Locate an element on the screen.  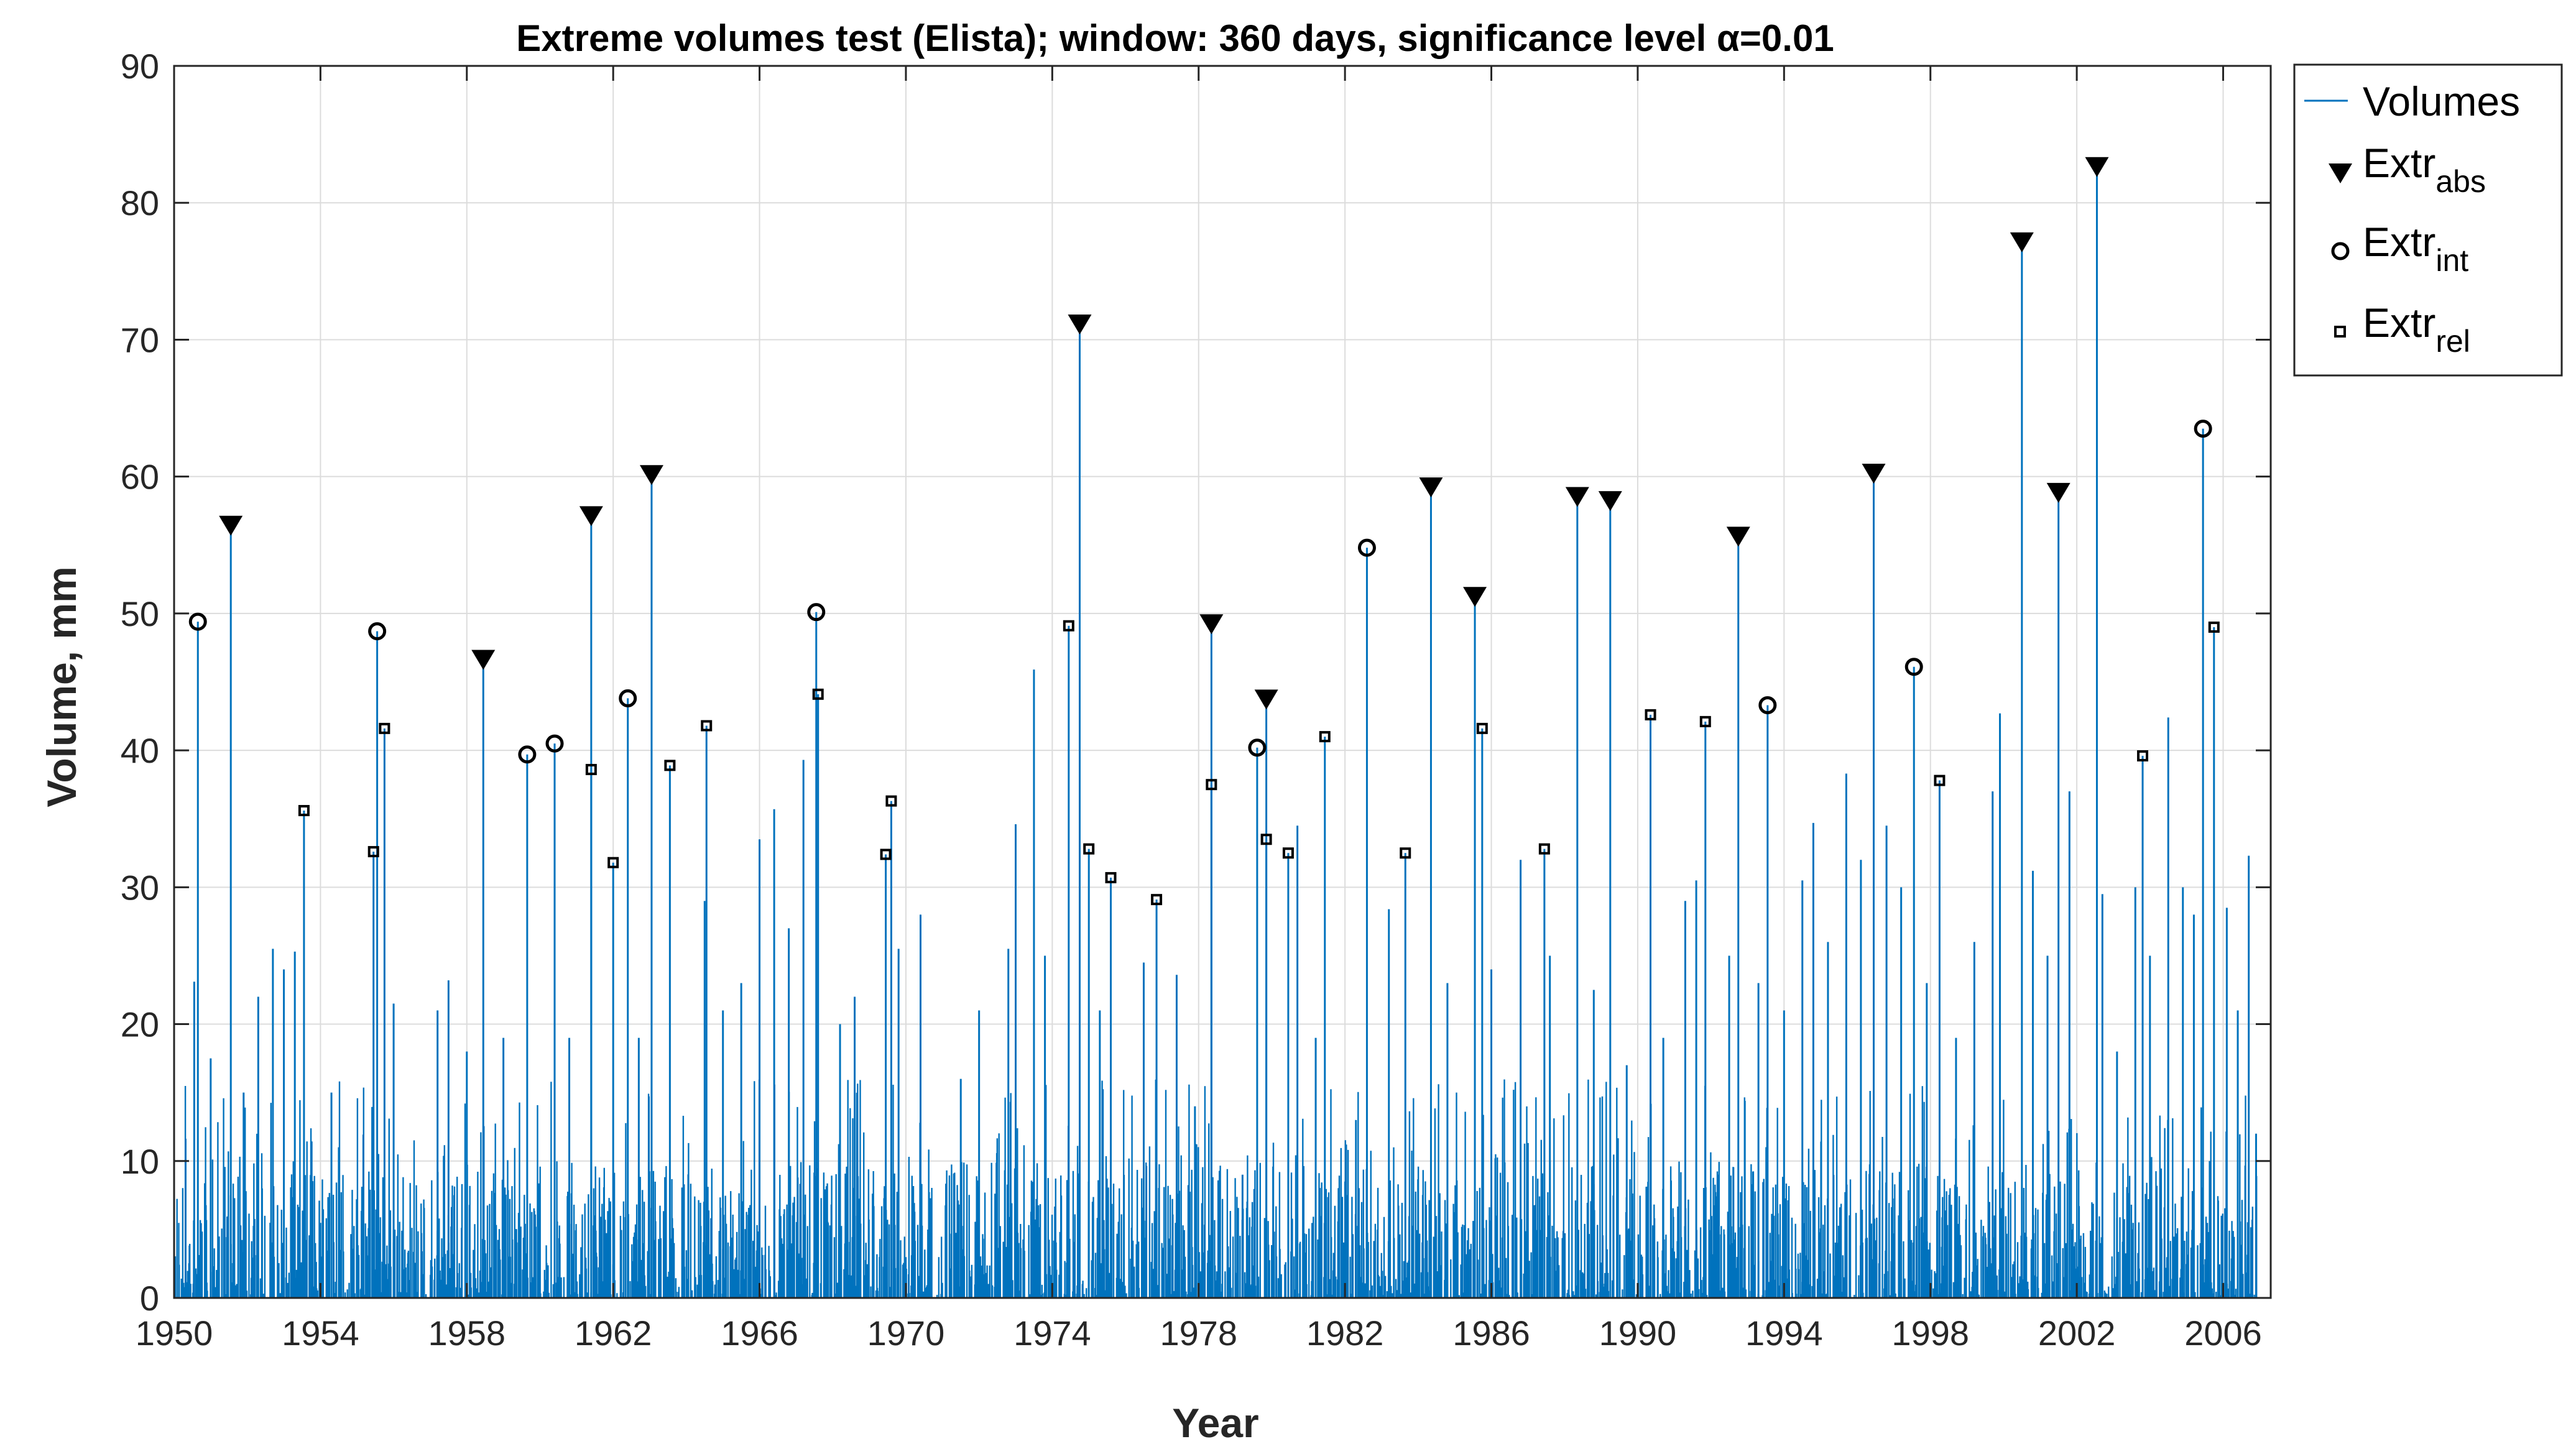
x-tick-label: 1954 is located at coordinates (320, 1333).